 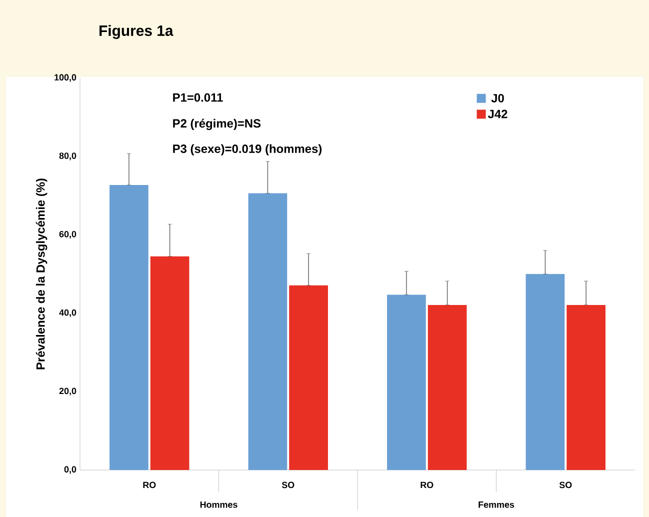 I want to click on y-tick-label: 80,0, so click(x=67, y=156).